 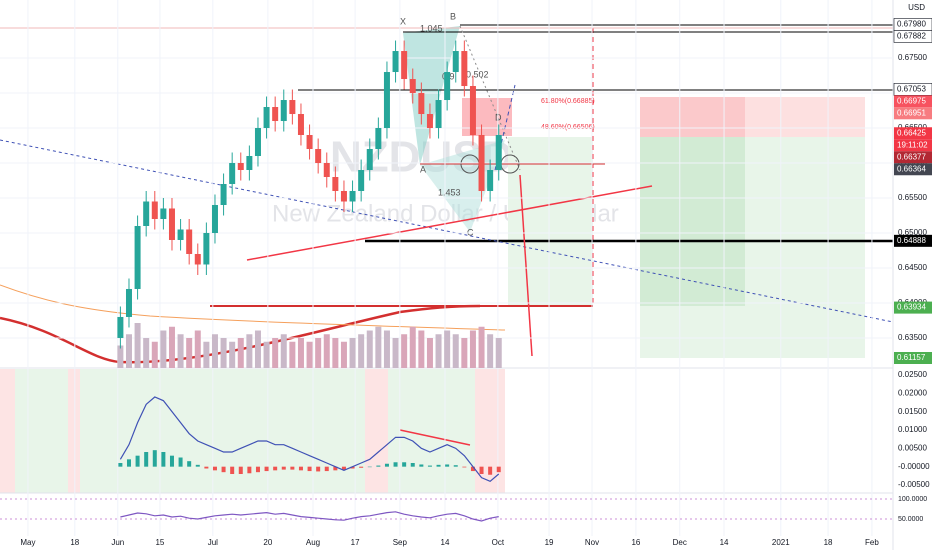 I want to click on x-tick-label: 14, so click(x=724, y=542).